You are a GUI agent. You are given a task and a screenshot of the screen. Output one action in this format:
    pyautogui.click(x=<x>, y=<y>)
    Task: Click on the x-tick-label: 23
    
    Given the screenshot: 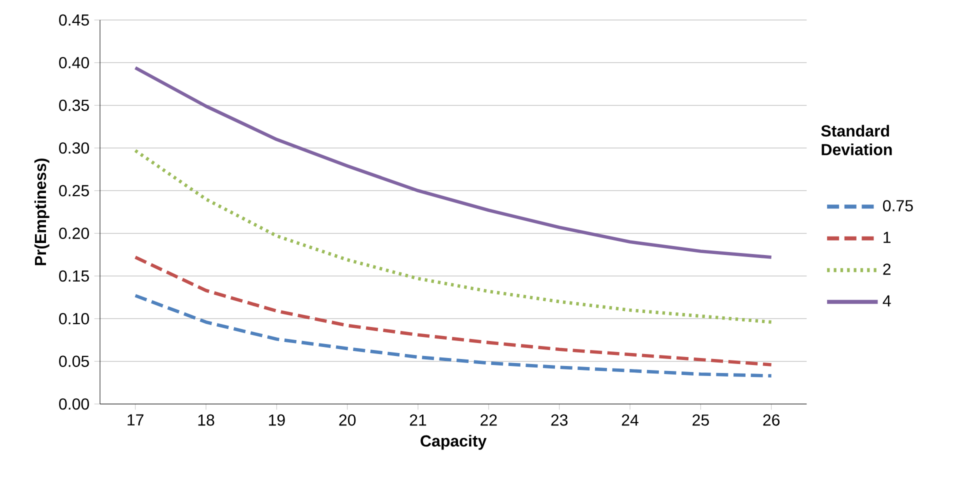 What is the action you would take?
    pyautogui.click(x=559, y=420)
    